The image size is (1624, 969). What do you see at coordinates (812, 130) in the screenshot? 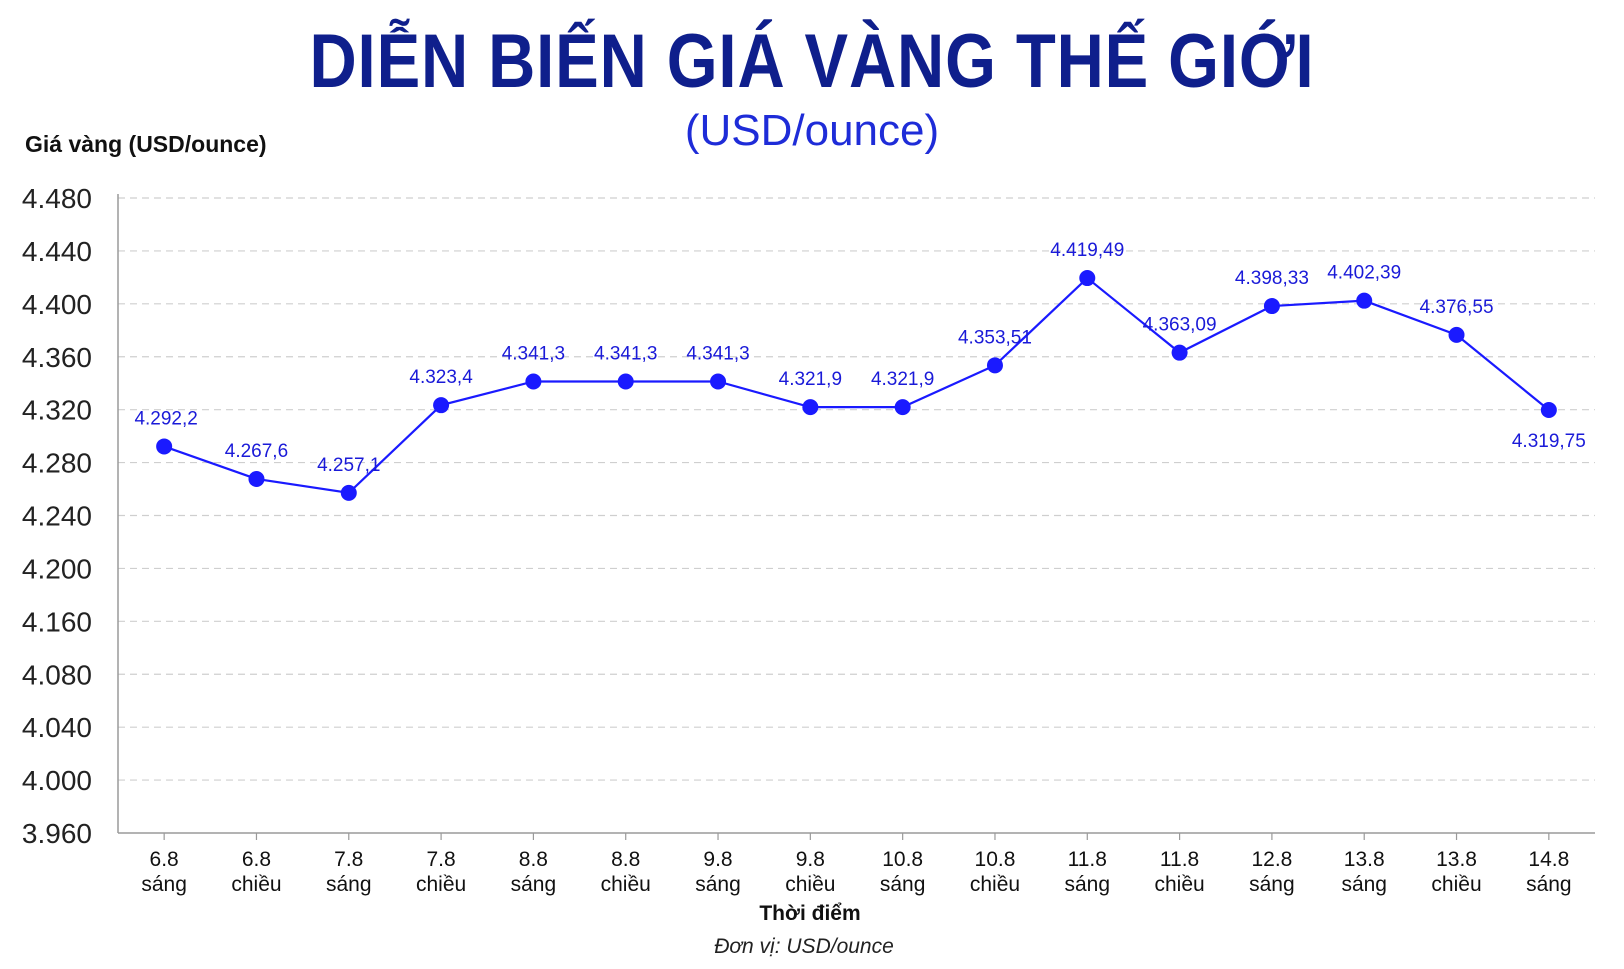
I see `chart-subtitle: (USD/ounce)` at bounding box center [812, 130].